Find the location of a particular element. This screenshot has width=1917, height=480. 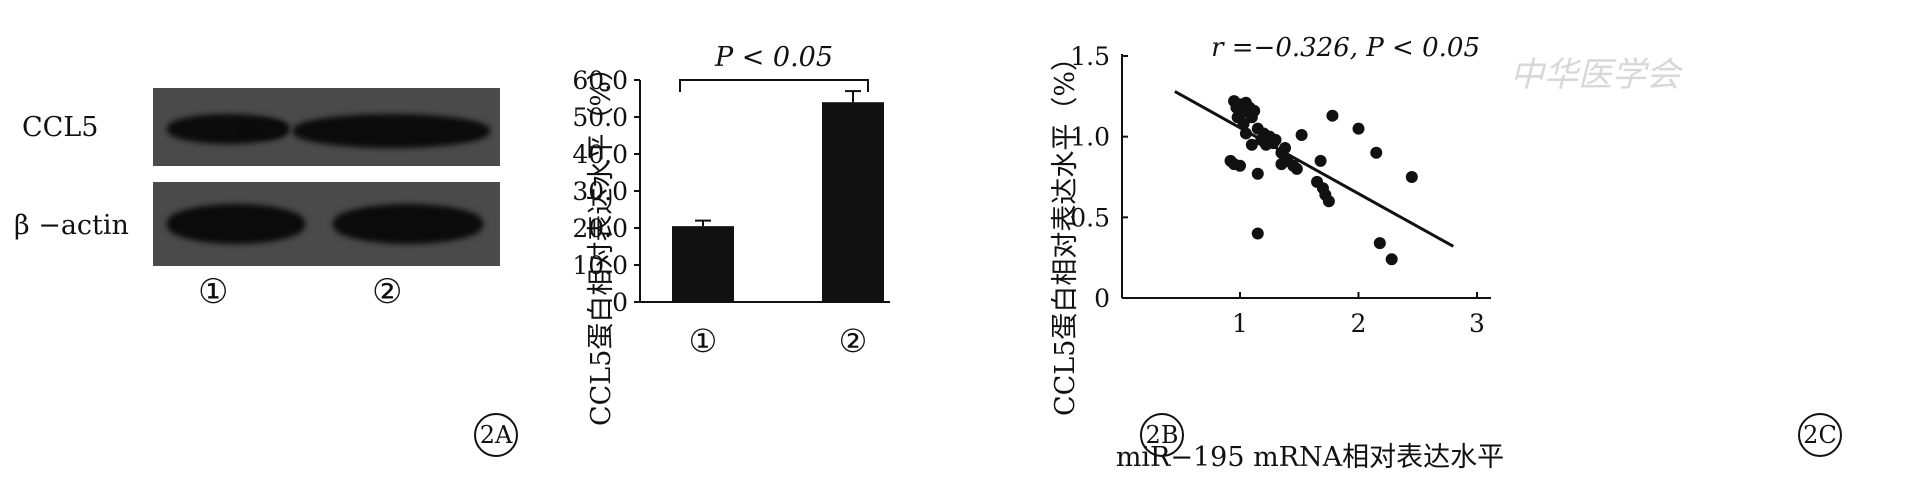

panel-a-tag: 2A is located at coordinates (496, 435).